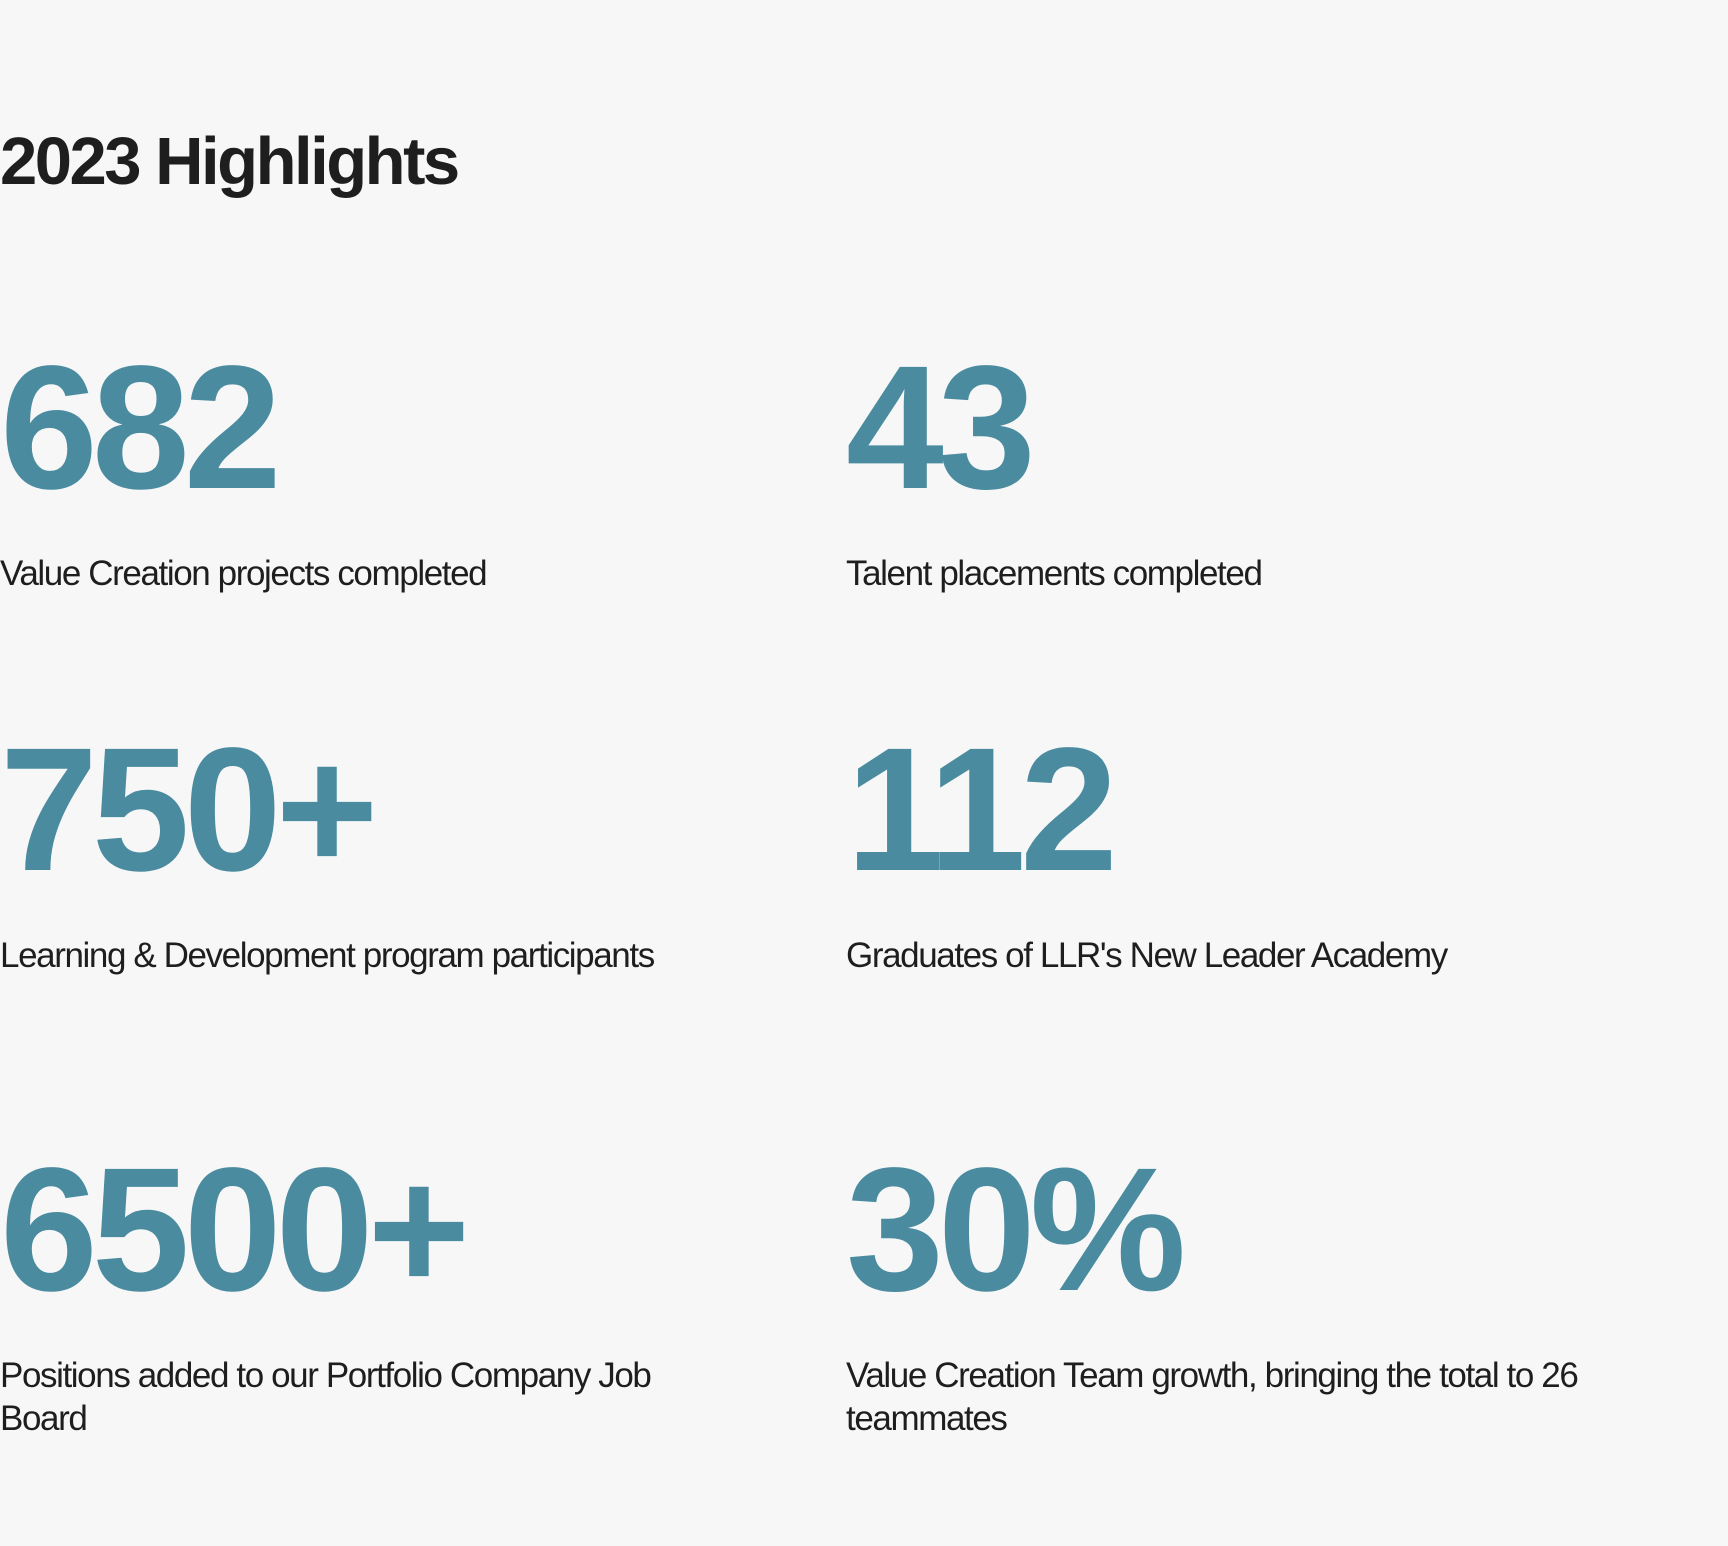  What do you see at coordinates (1226, 467) in the screenshot?
I see `highlight-talent-placements: 43 Talent placements completed` at bounding box center [1226, 467].